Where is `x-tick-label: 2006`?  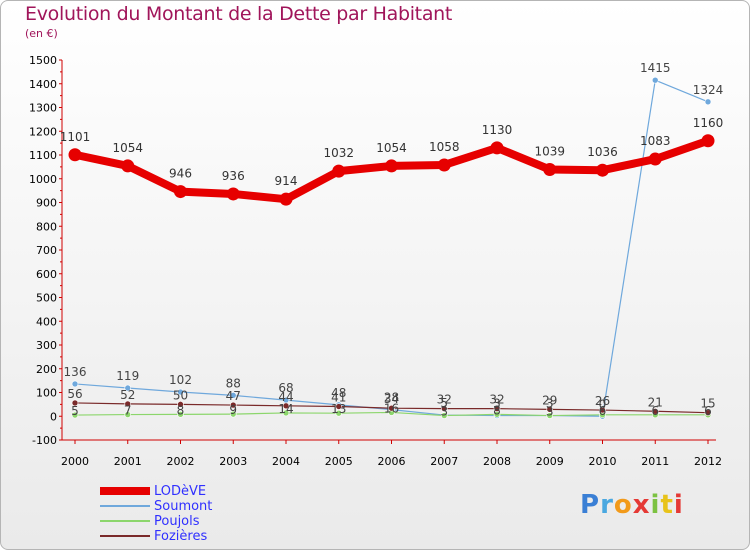 x-tick-label: 2006 is located at coordinates (392, 461).